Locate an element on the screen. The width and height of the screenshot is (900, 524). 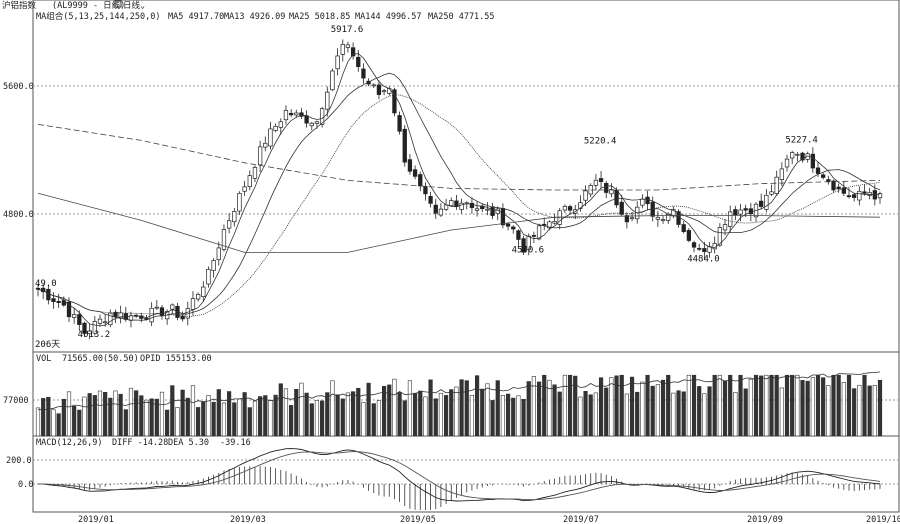
macd-dea-line is located at coordinates (459, 476).